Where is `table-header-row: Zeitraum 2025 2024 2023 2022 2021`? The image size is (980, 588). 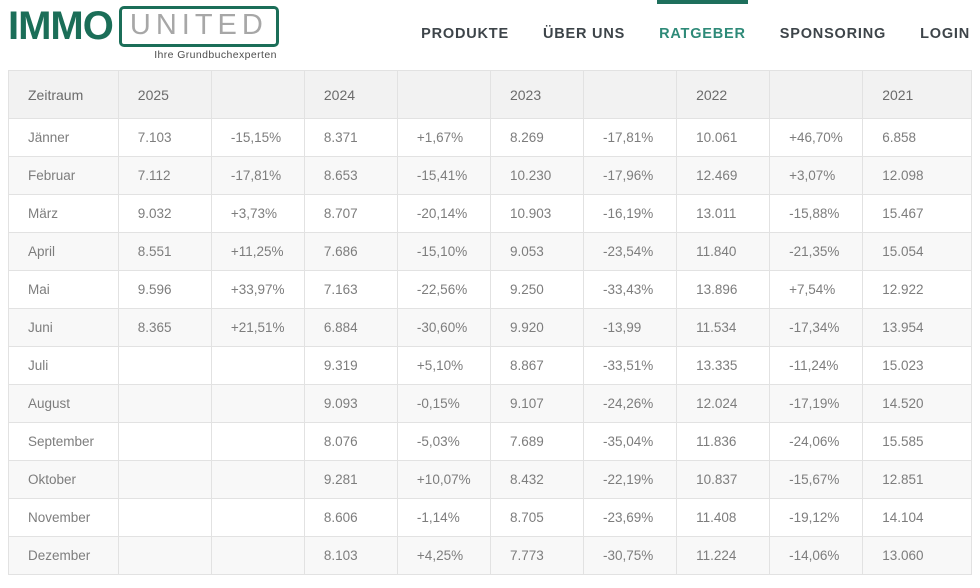
table-header-row: Zeitraum 2025 2024 2023 2022 2021 is located at coordinates (490, 94).